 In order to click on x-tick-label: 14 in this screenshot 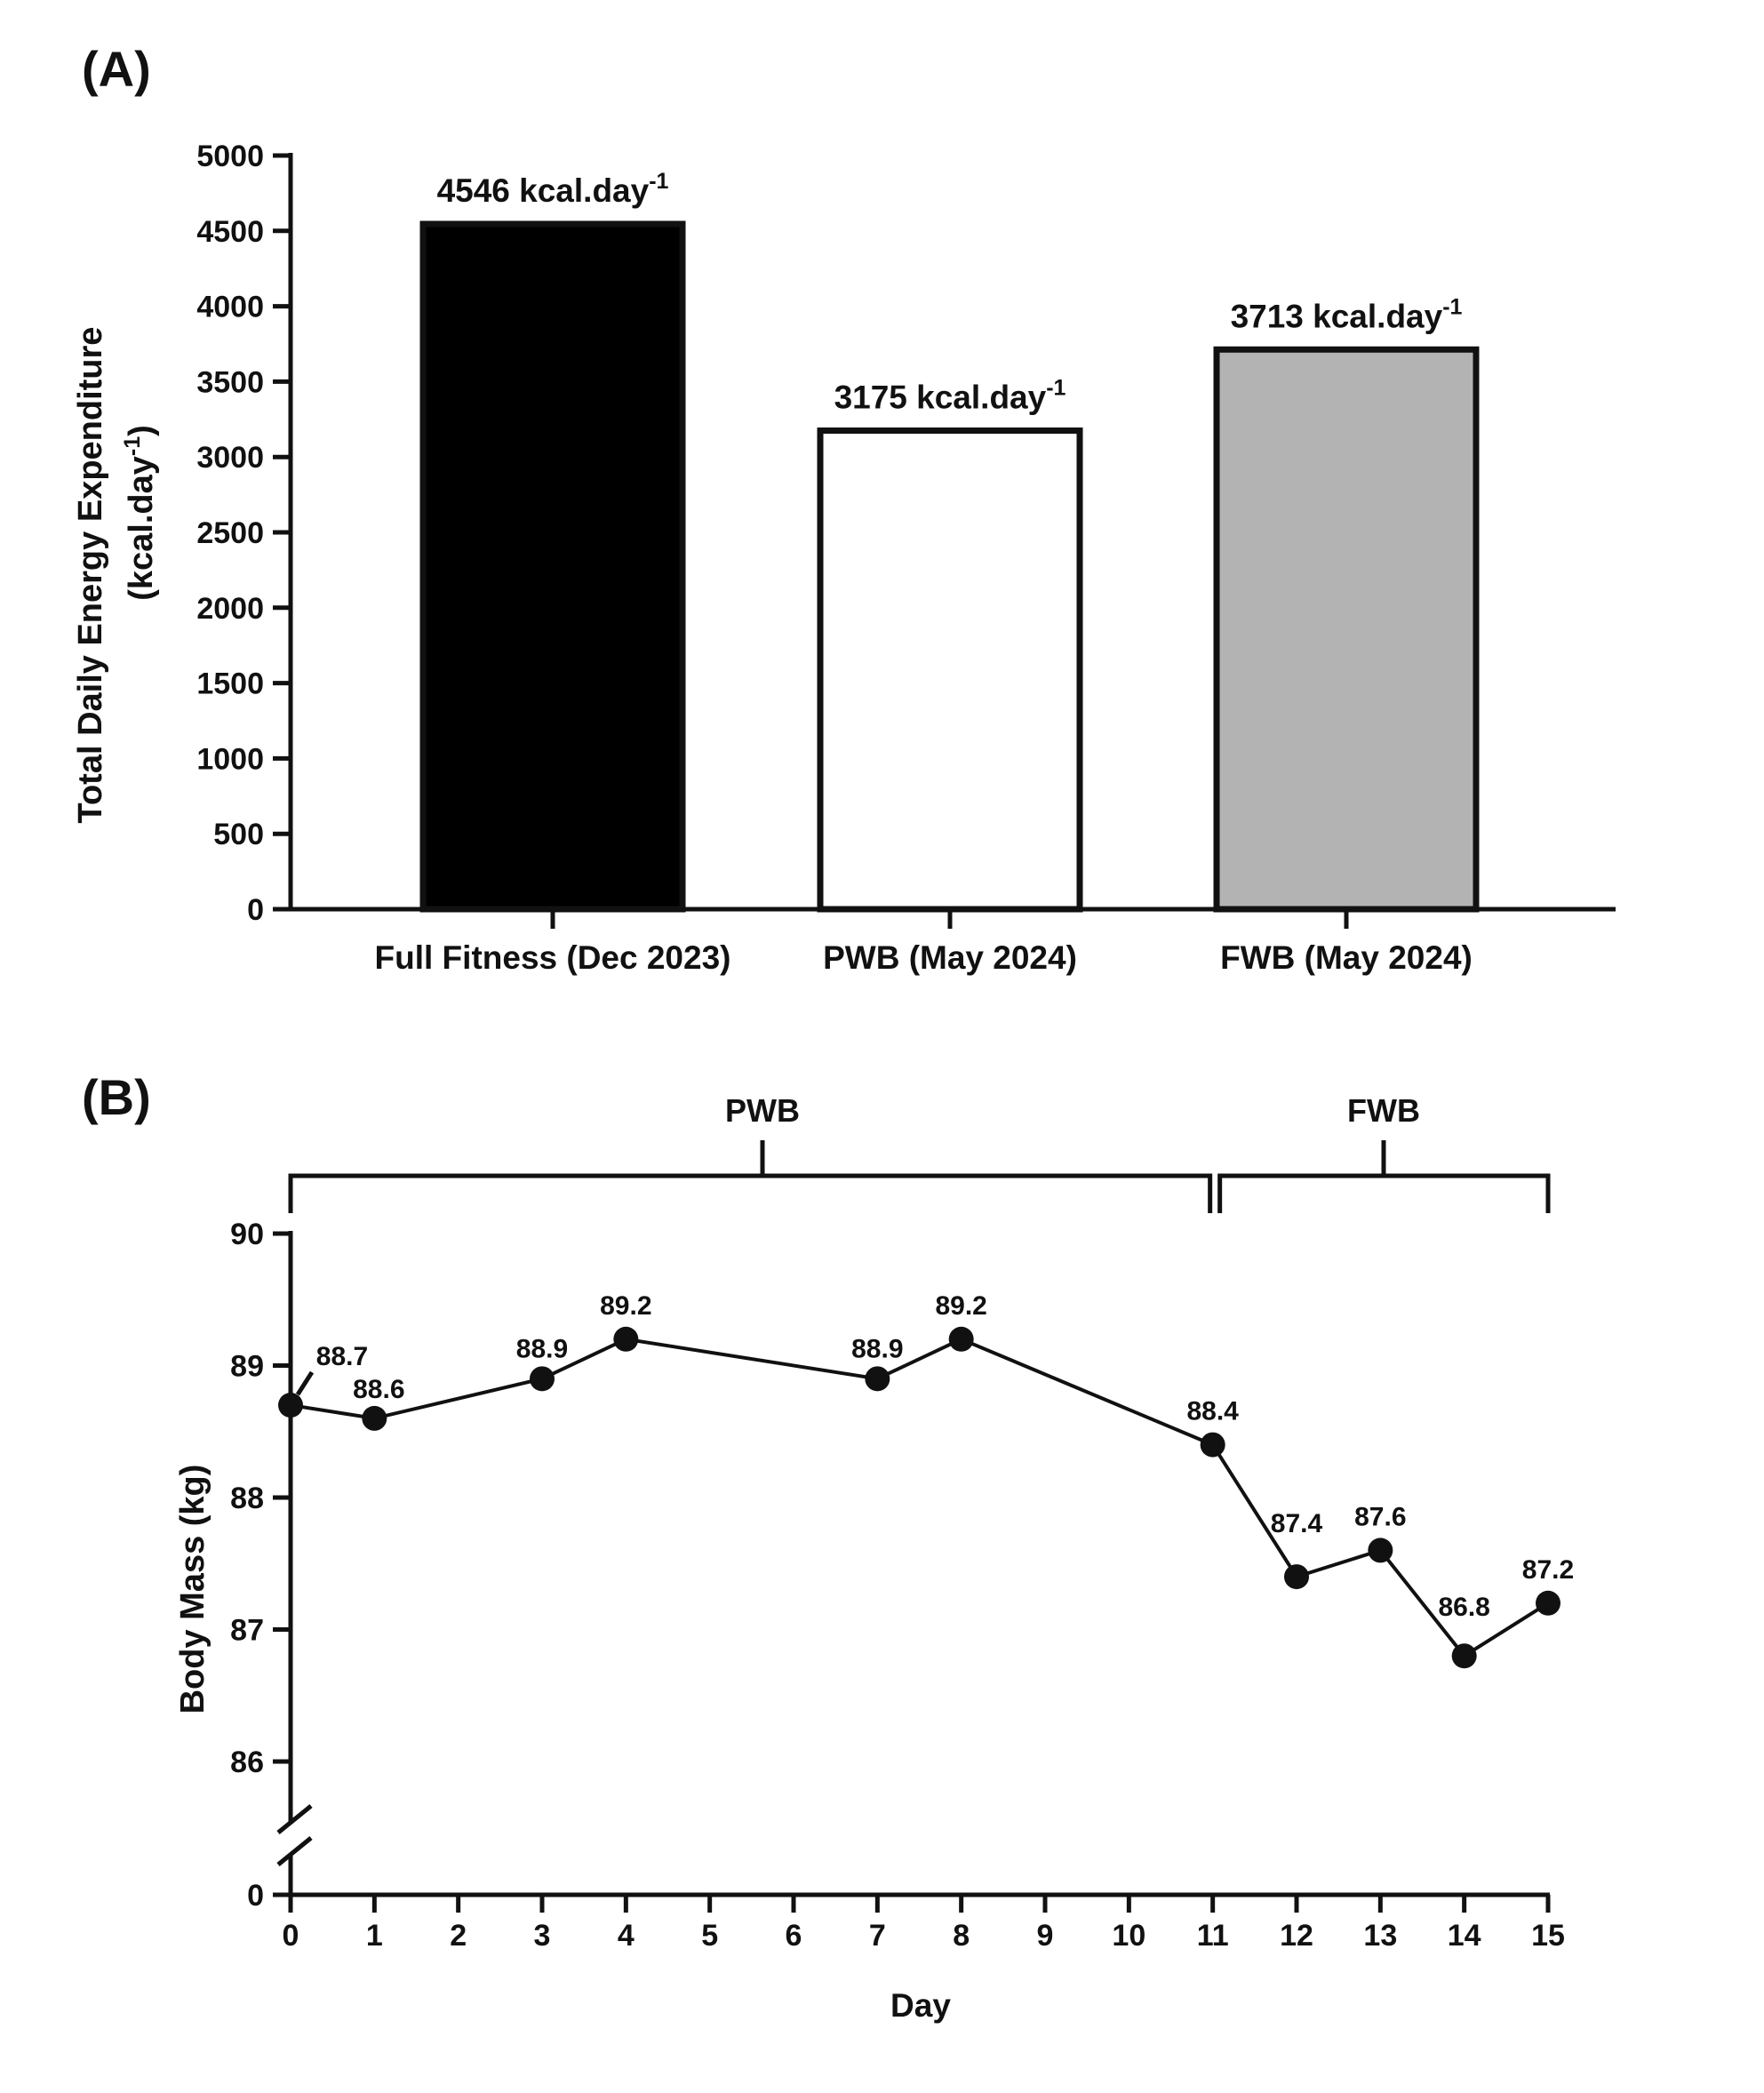, I will do `click(1464, 1936)`.